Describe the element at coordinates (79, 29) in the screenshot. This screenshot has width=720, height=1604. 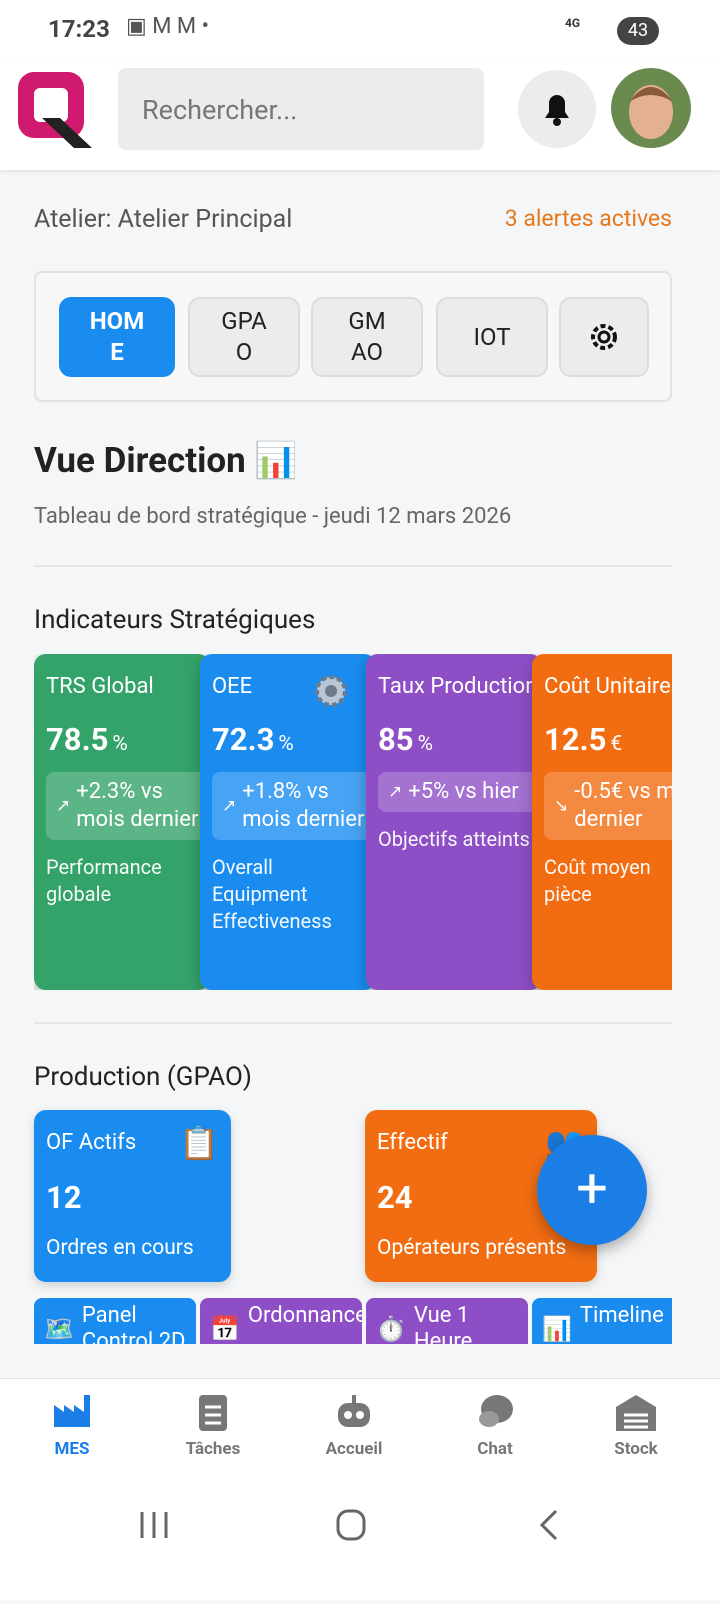
I see `clock: 17:23` at that location.